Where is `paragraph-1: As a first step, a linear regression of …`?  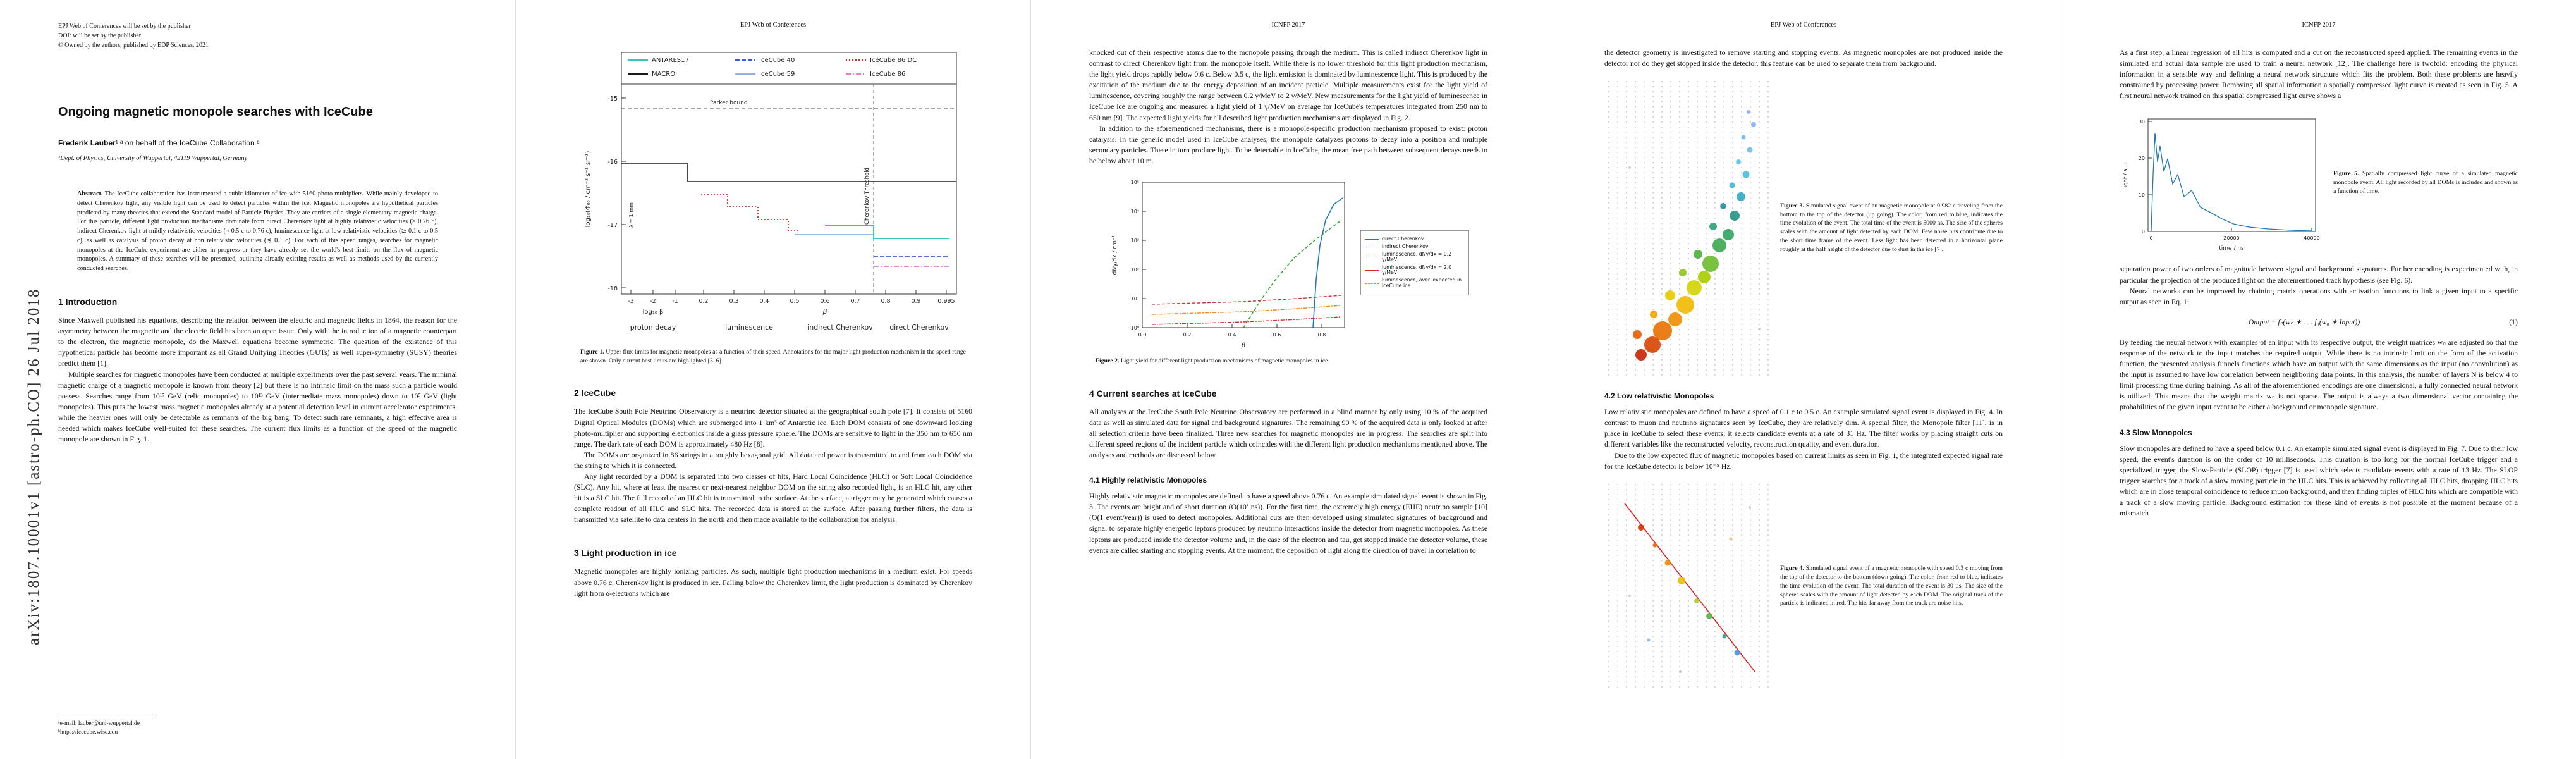
paragraph-1: As a first step, a linear regression of … is located at coordinates (2319, 74).